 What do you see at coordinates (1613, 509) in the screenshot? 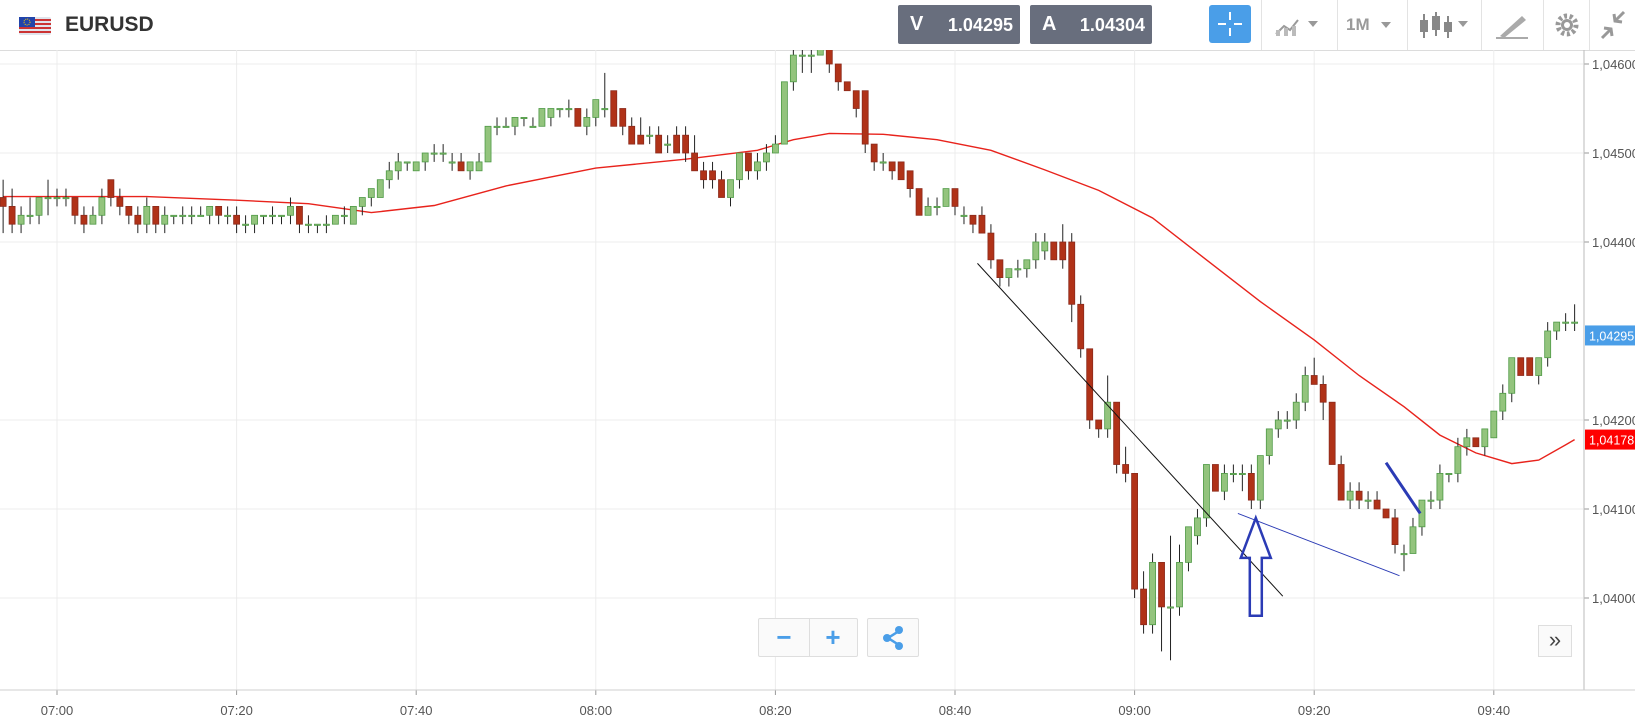
I see `y-tick-label: 1,04100` at bounding box center [1613, 509].